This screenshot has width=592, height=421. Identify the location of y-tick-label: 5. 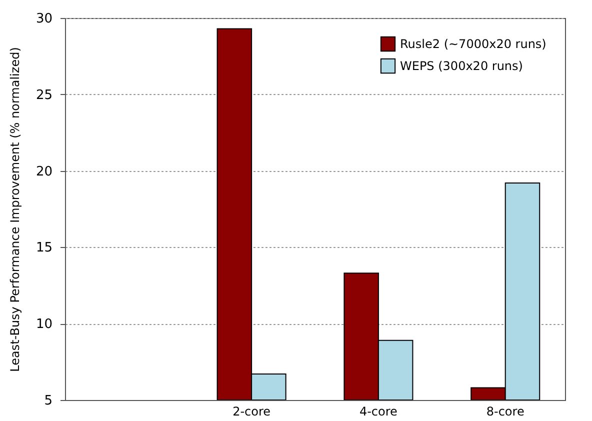
(48, 401).